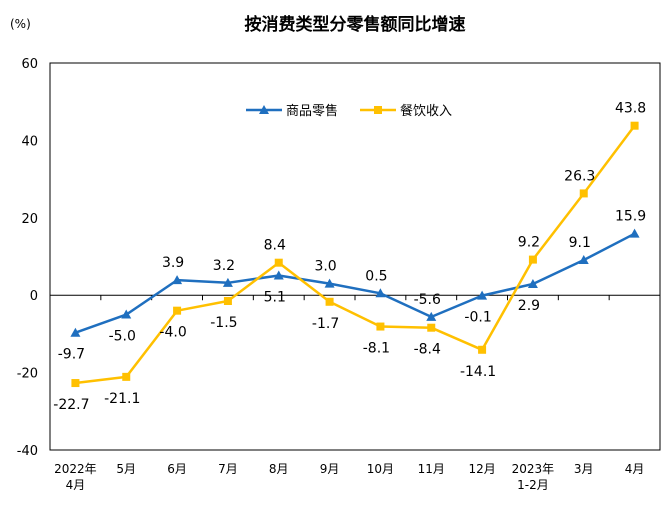 The height and width of the screenshot is (506, 672). Describe the element at coordinates (275, 297) in the screenshot. I see `data-label: 5.1` at that location.